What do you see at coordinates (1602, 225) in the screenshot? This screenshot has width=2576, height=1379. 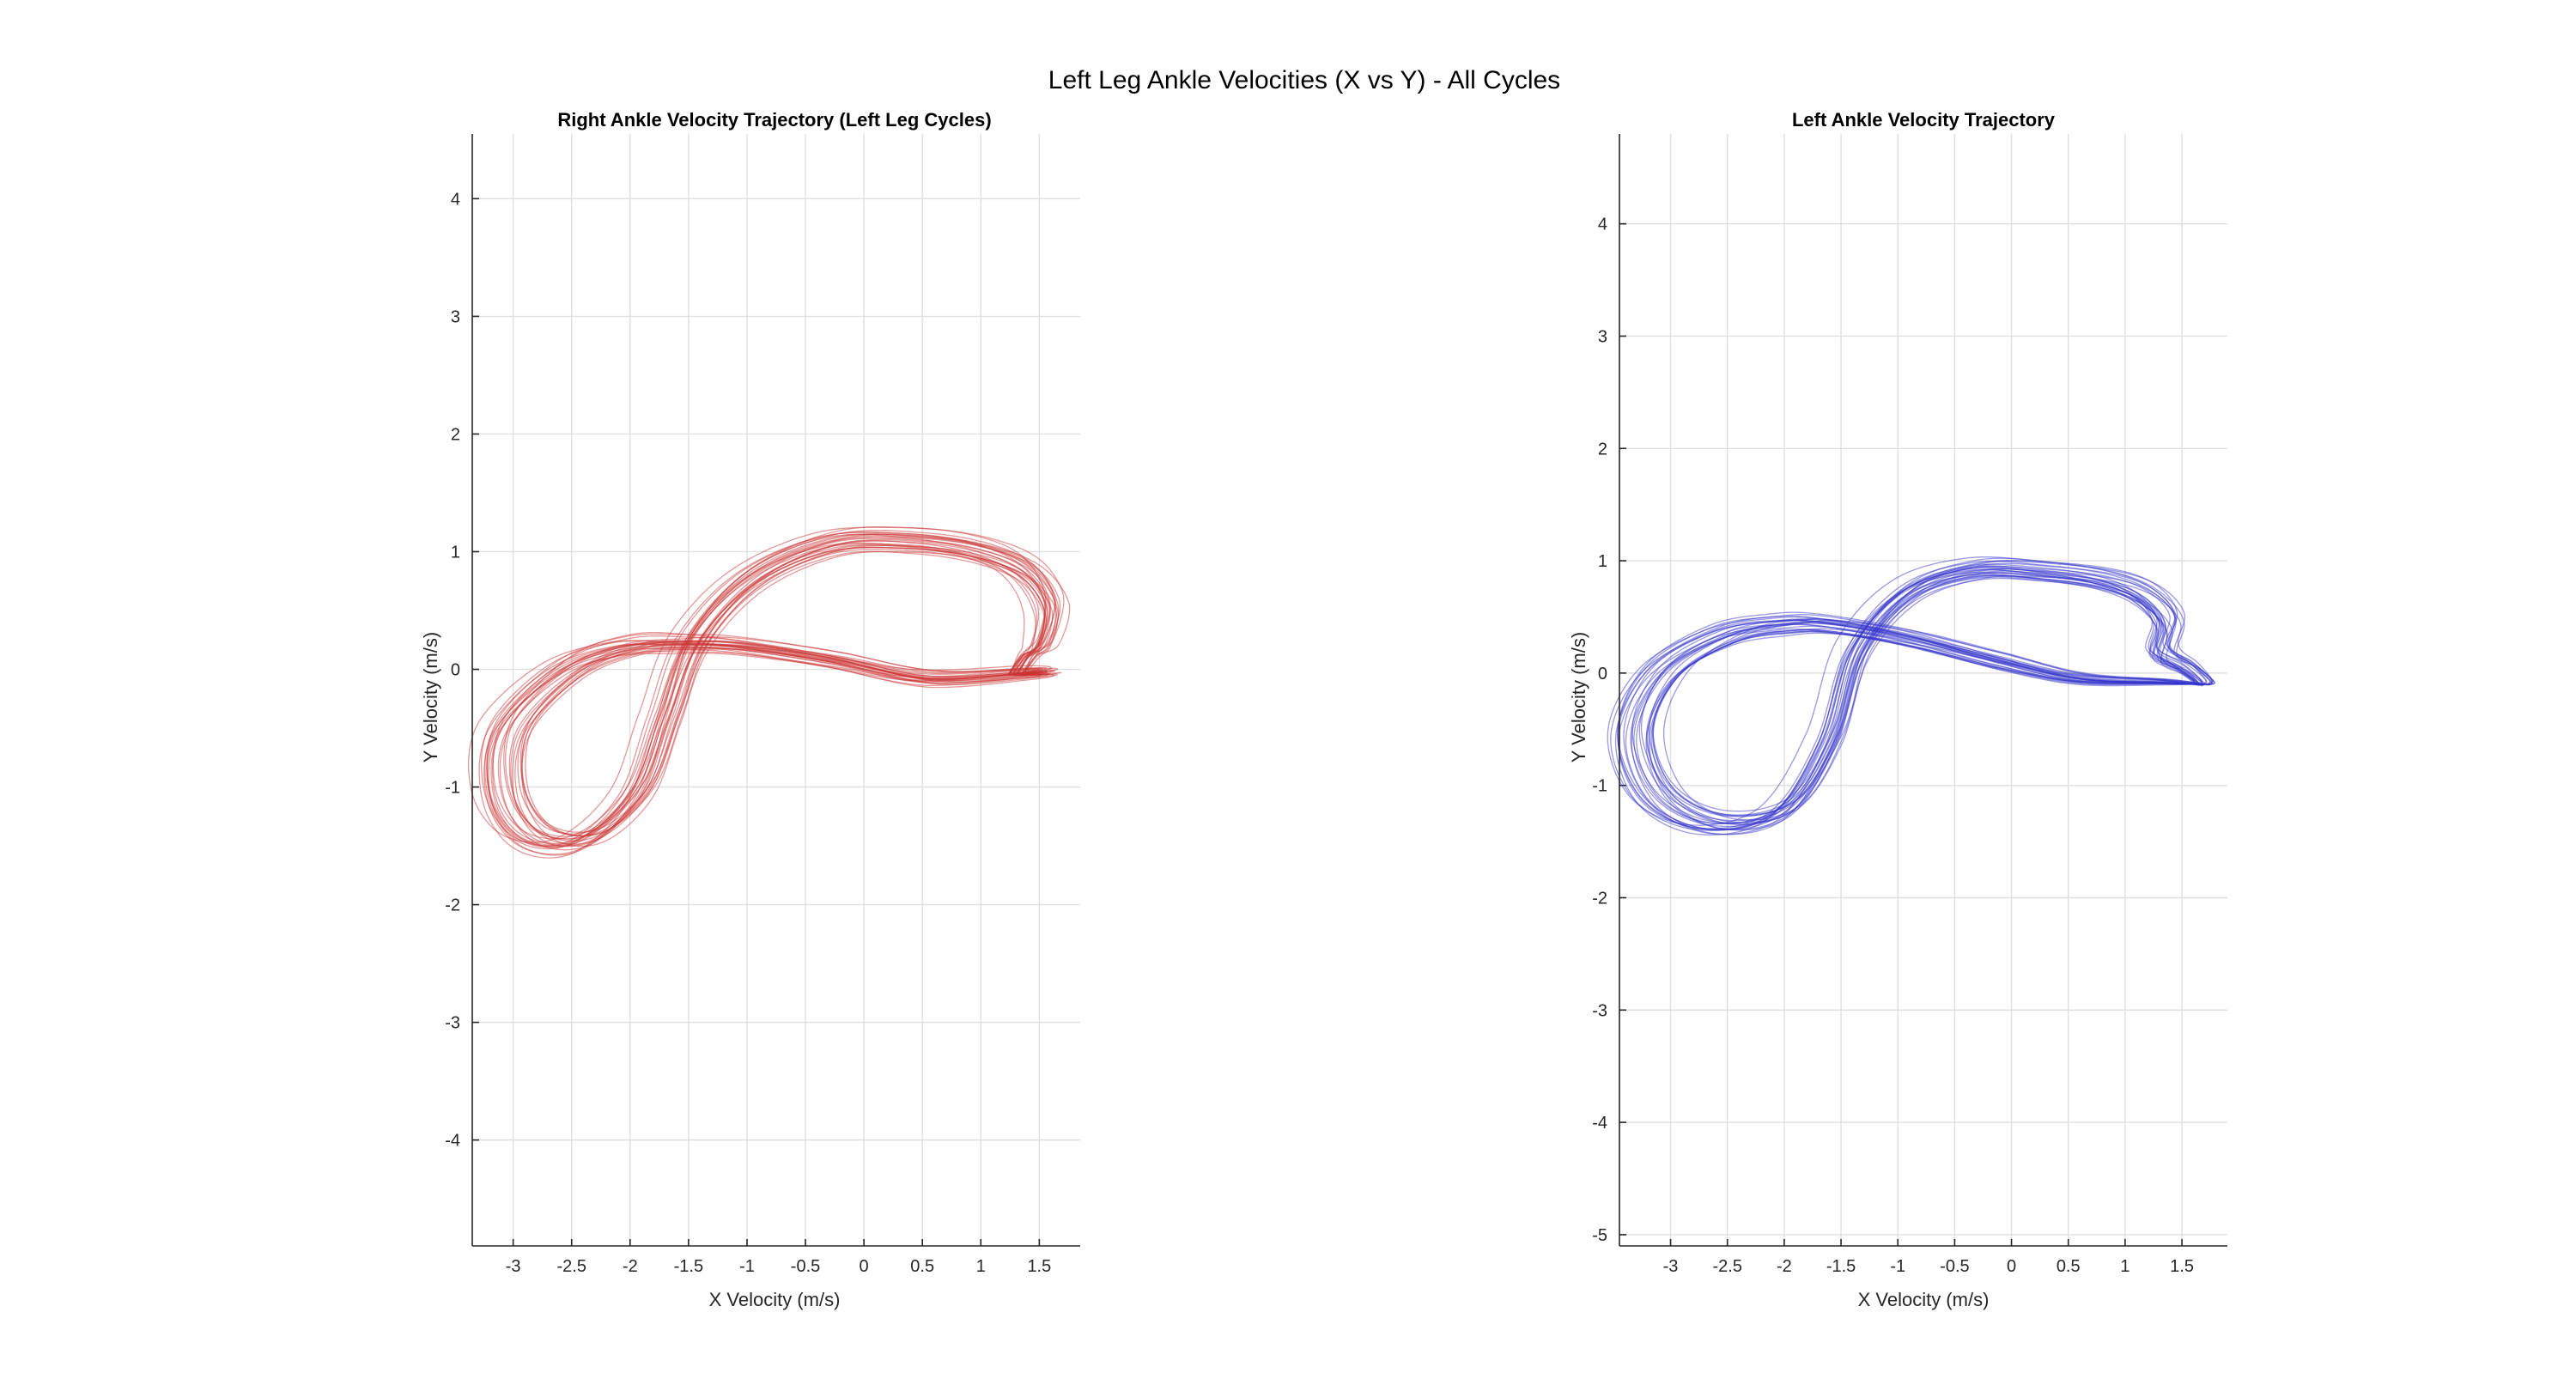 I see `left-ankle-y-tick-label: 4` at bounding box center [1602, 225].